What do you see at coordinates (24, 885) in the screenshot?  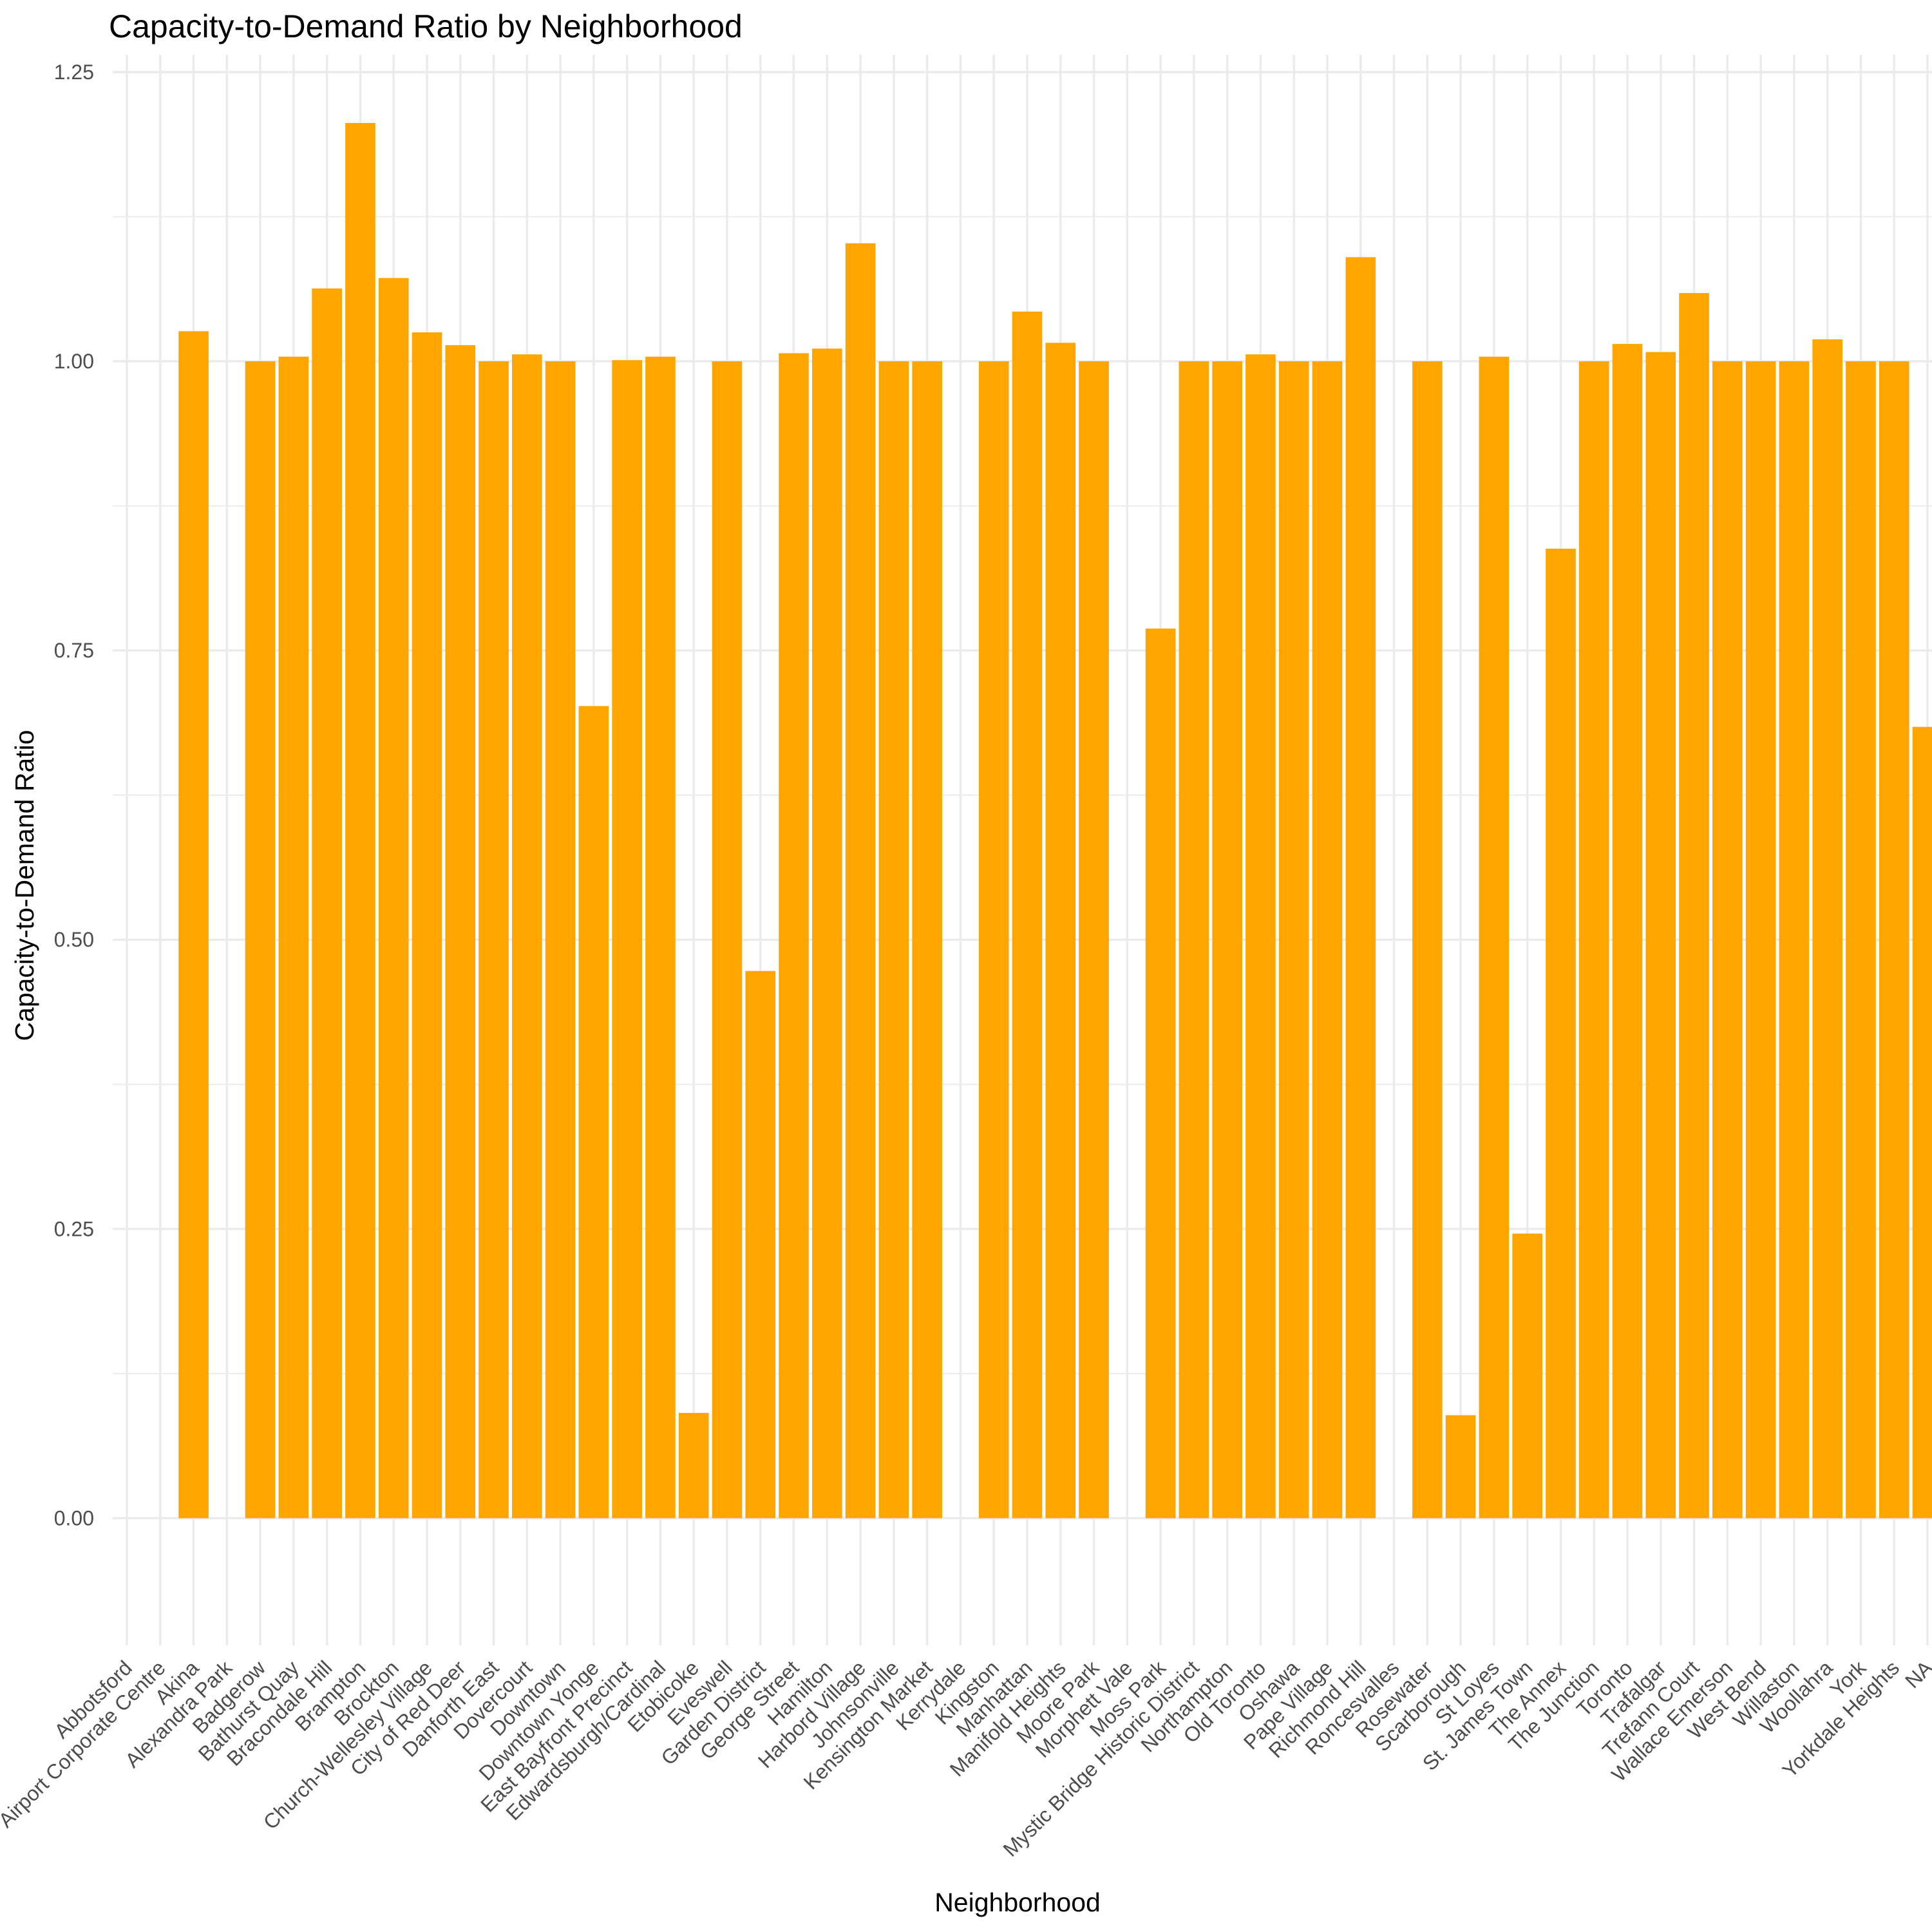 I see `y-axis-title: Capacity-to-Demand Ratio` at bounding box center [24, 885].